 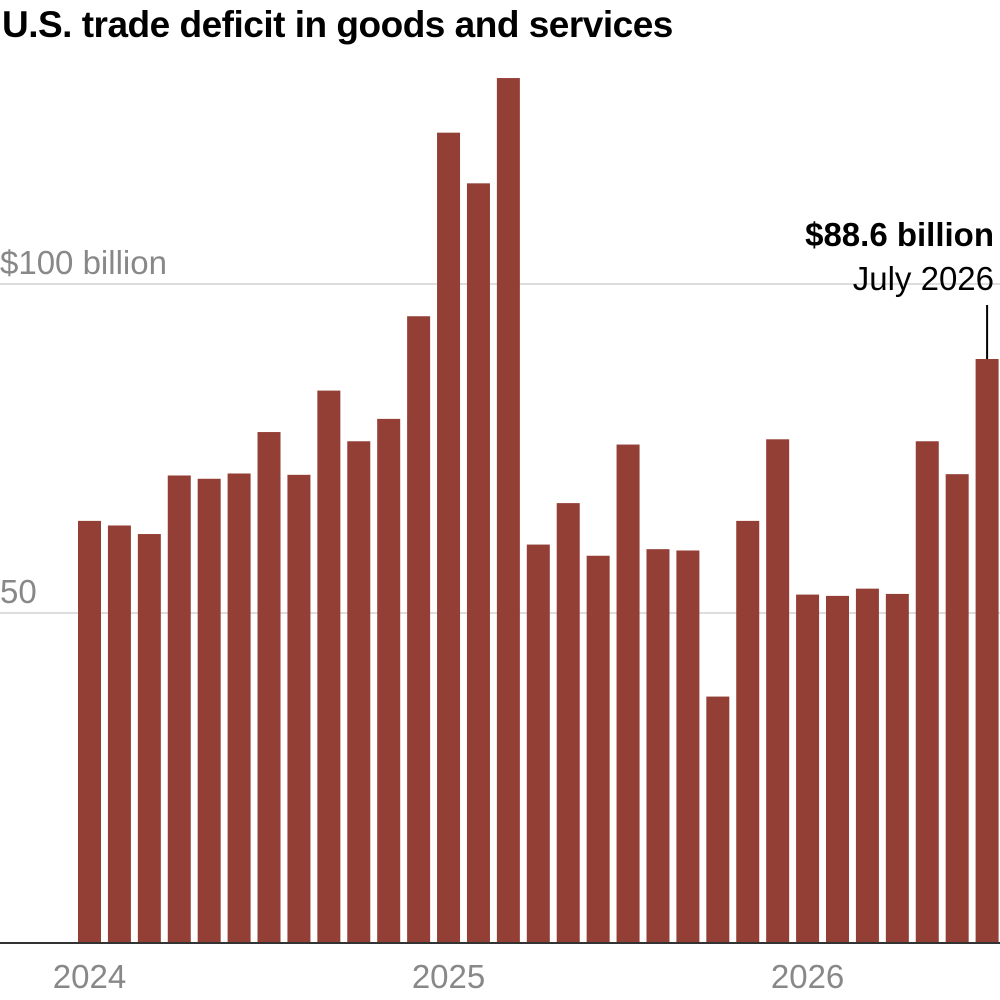 What do you see at coordinates (18, 591) in the screenshot?
I see `y-tick-label: 50` at bounding box center [18, 591].